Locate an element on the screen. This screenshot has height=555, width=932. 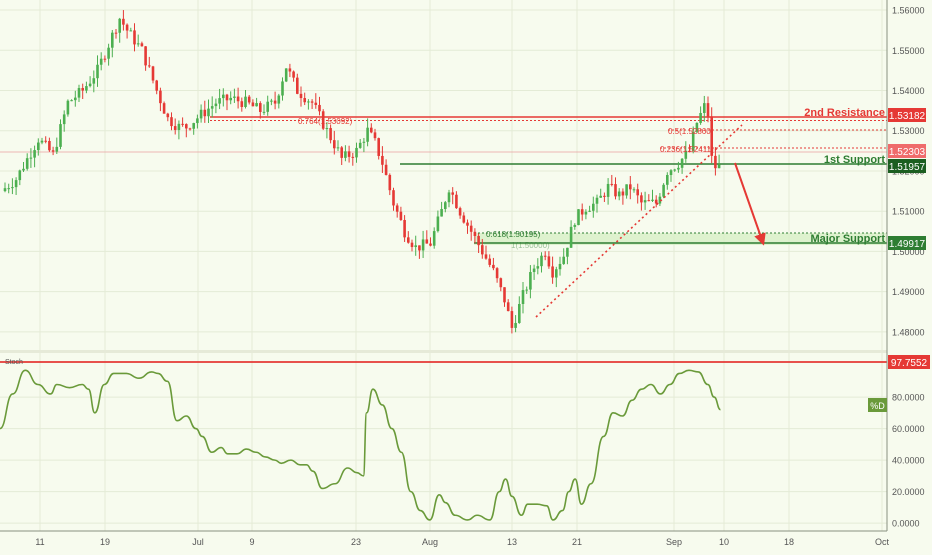
stochastic-label: Stoch is located at coordinates (14, 362).